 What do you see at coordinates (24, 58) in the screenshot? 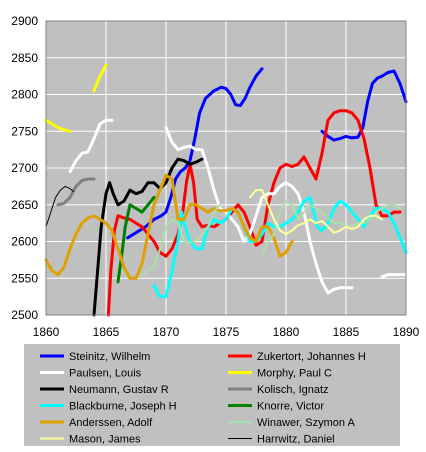
I see `y-tick-label: 2850` at bounding box center [24, 58].